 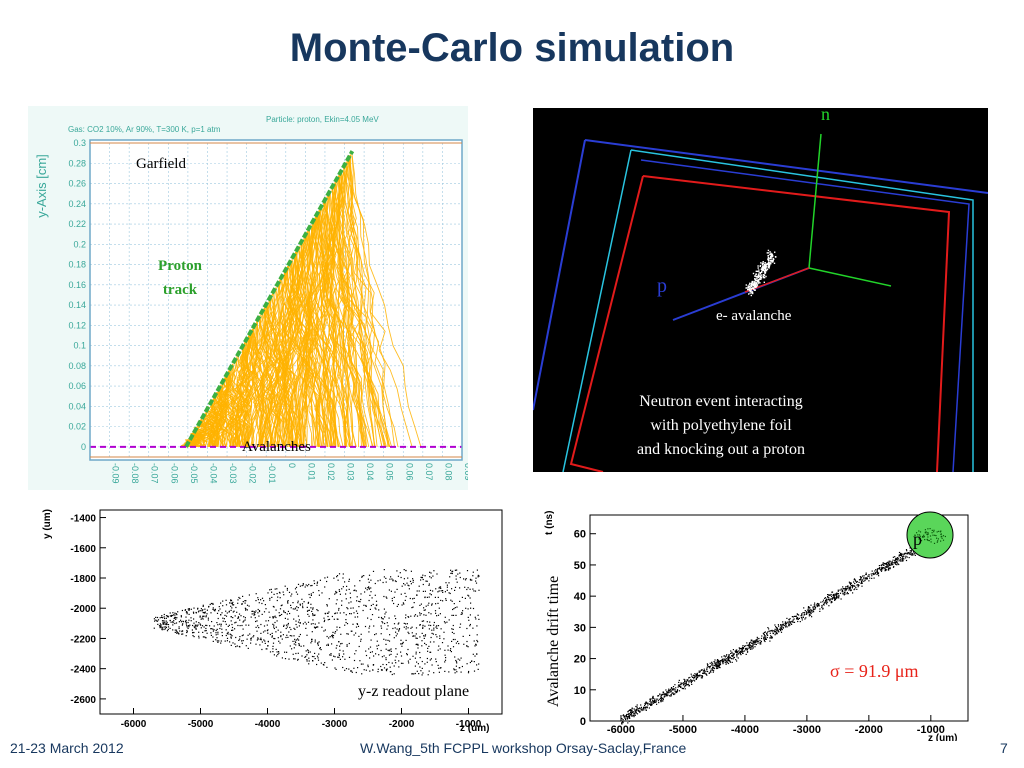 What do you see at coordinates (77, 184) in the screenshot?
I see `garfield-y-tick-label: 0.26` at bounding box center [77, 184].